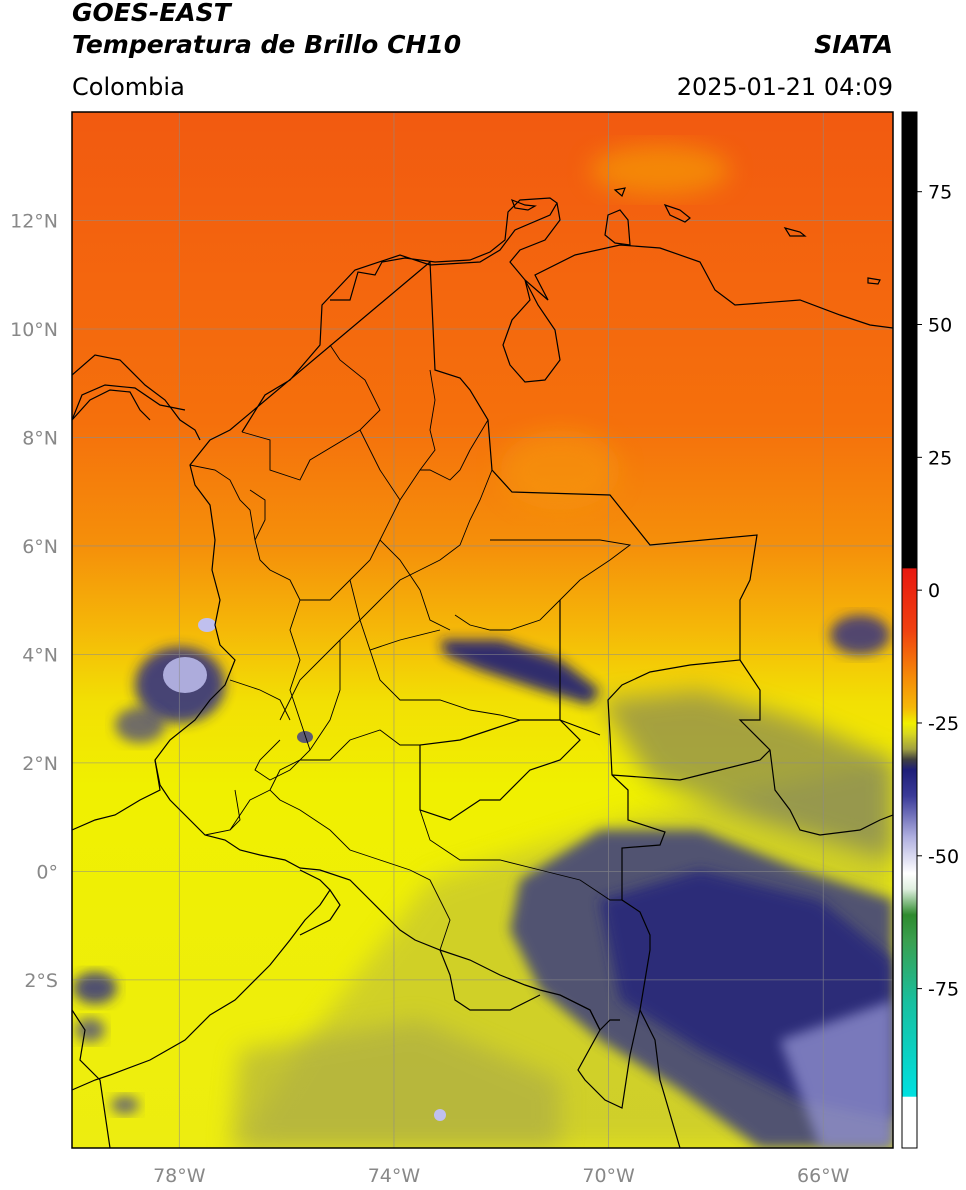 Image resolution: width=966 pixels, height=1190 pixels. I want to click on colorbar-tick-label: -75, so click(943, 990).